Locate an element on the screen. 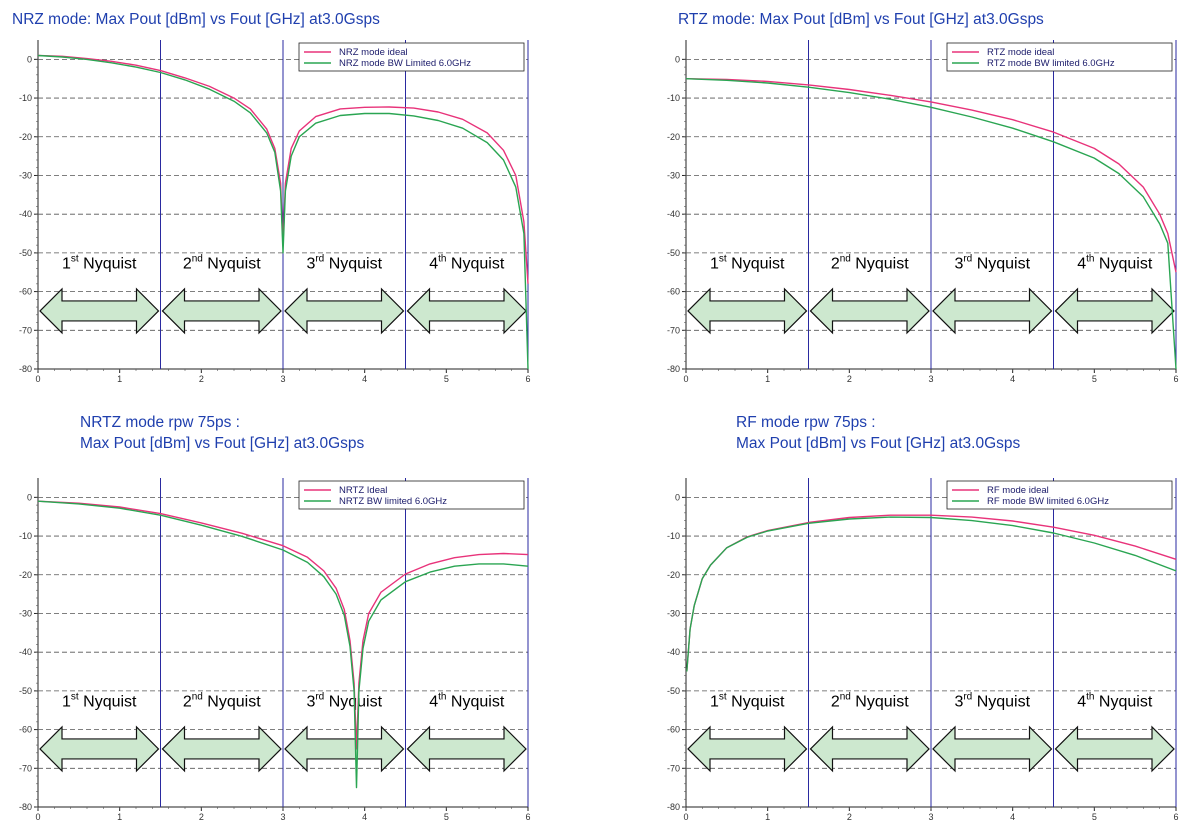  nyquist-zone-label: 4th Nyquist is located at coordinates (467, 262).